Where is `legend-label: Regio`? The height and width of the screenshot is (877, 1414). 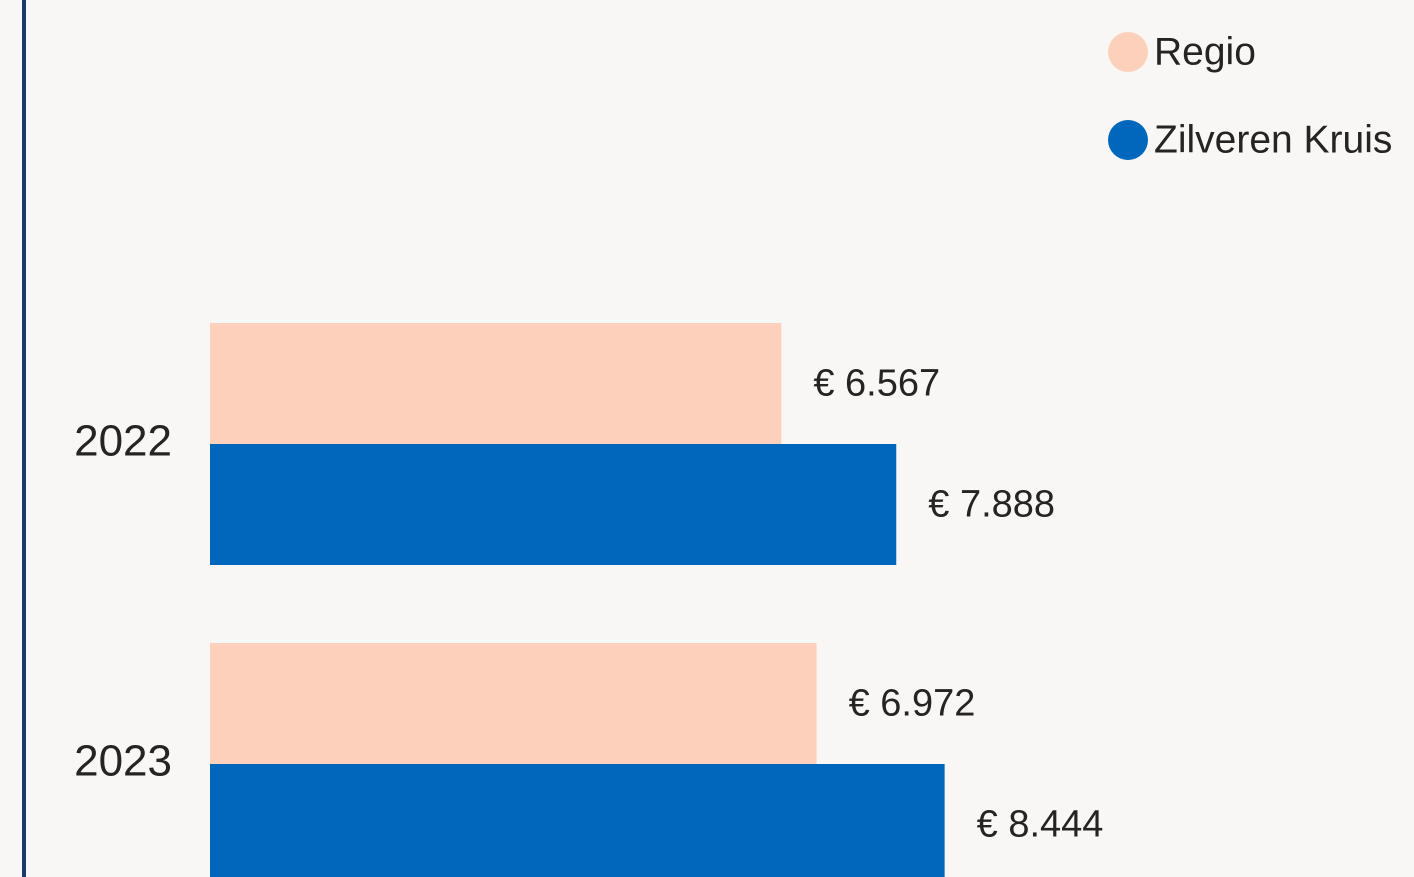
legend-label: Regio is located at coordinates (1205, 51).